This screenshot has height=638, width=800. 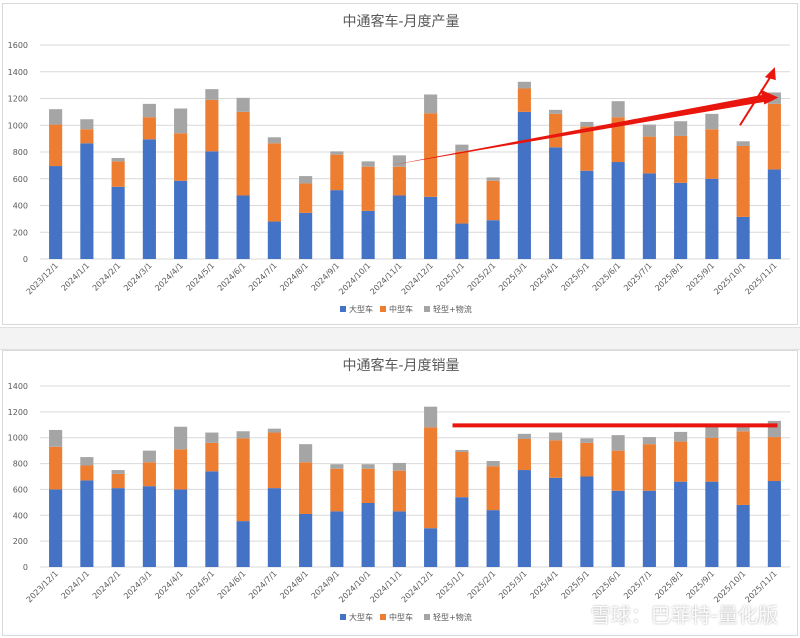 What do you see at coordinates (482, 277) in the screenshot?
I see `production-xtick-label: 2025/2/1` at bounding box center [482, 277].